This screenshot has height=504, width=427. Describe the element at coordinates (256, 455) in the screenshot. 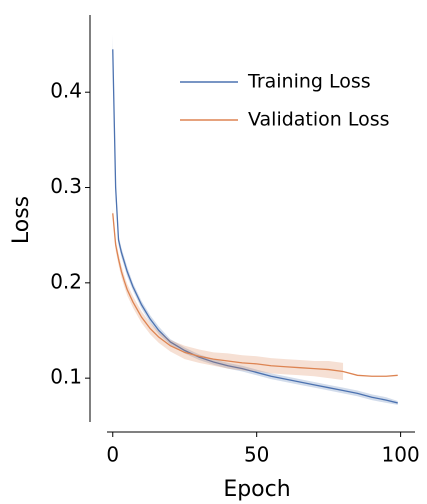

I see `x-tick-label: 50` at that location.